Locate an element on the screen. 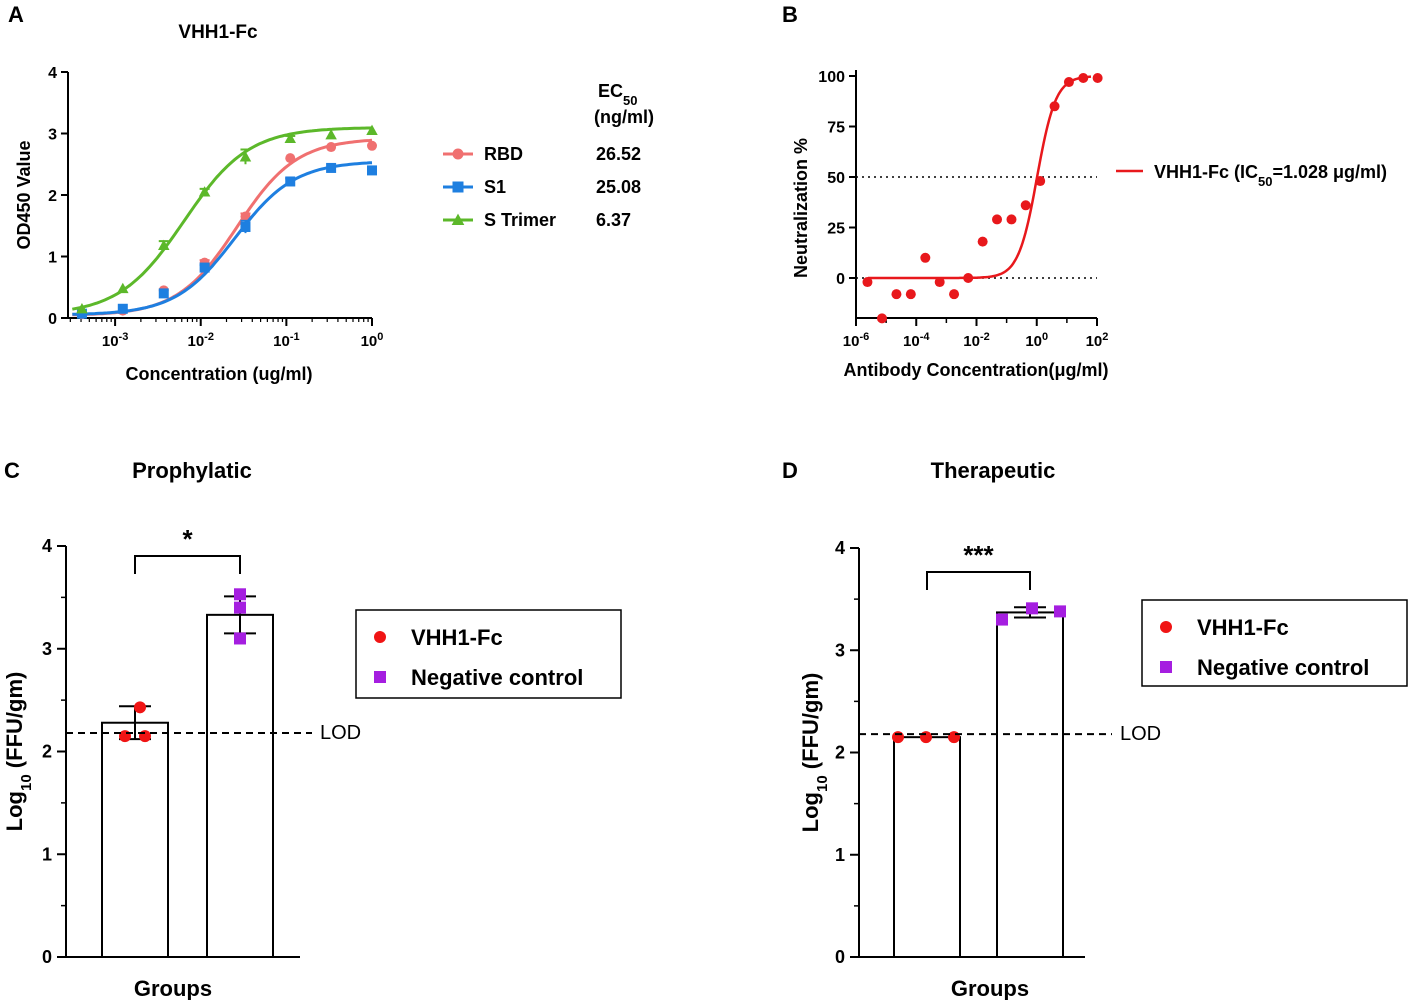 Image resolution: width=1417 pixels, height=1000 pixels. y-axis-label-a: OD450 Value is located at coordinates (24, 194).